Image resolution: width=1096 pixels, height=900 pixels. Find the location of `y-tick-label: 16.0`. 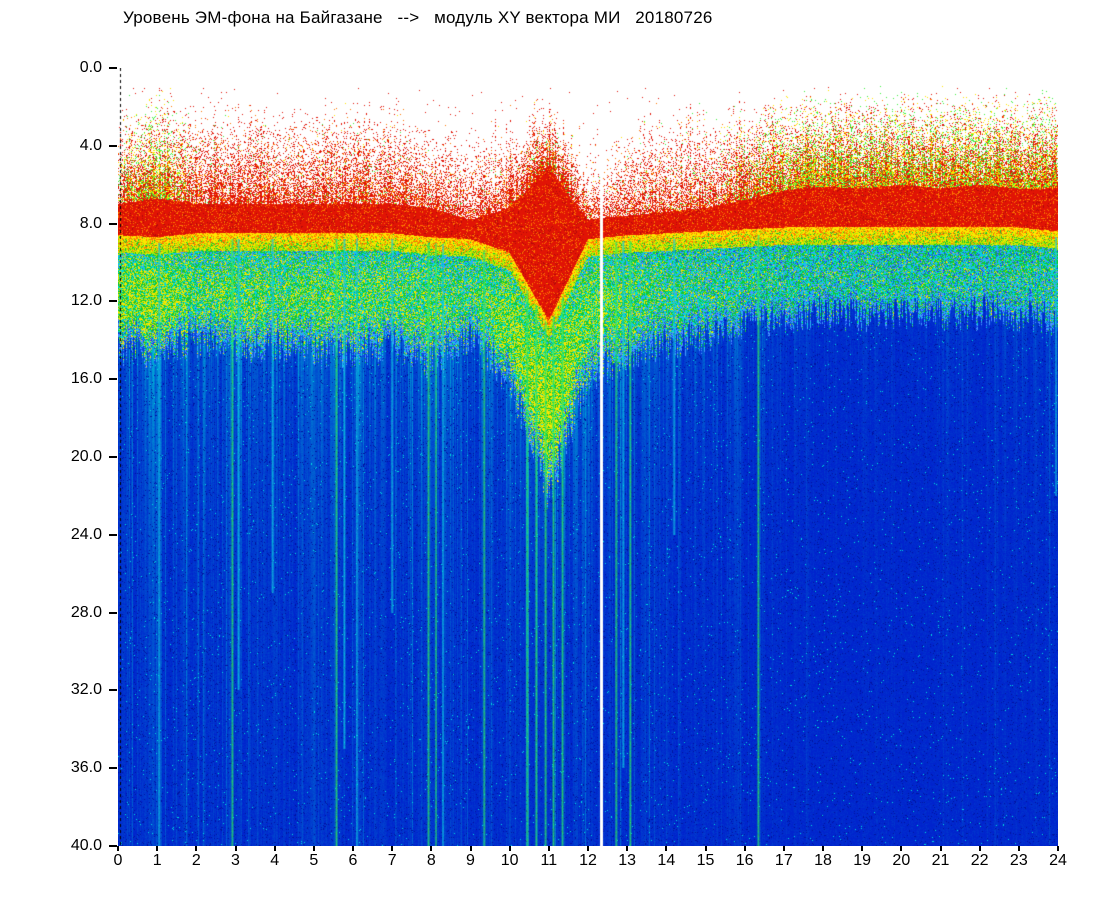

y-tick-label: 16.0 is located at coordinates (86, 379).